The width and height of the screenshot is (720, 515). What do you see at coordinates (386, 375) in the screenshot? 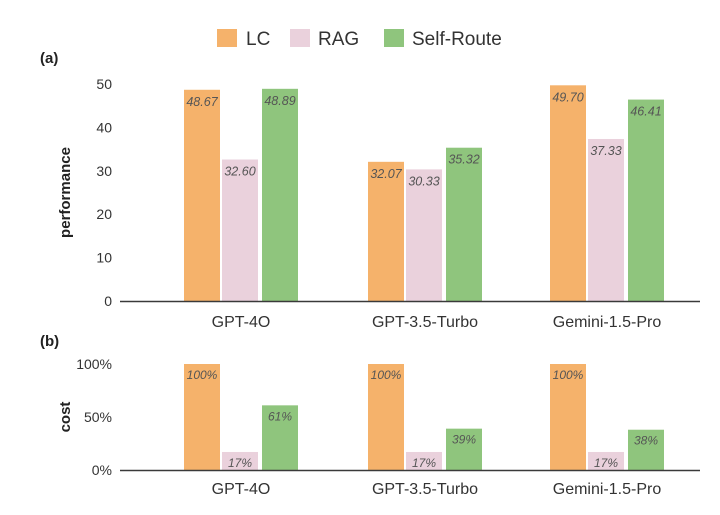
I see `panel-b-value-label-1-2: 100%` at bounding box center [386, 375].